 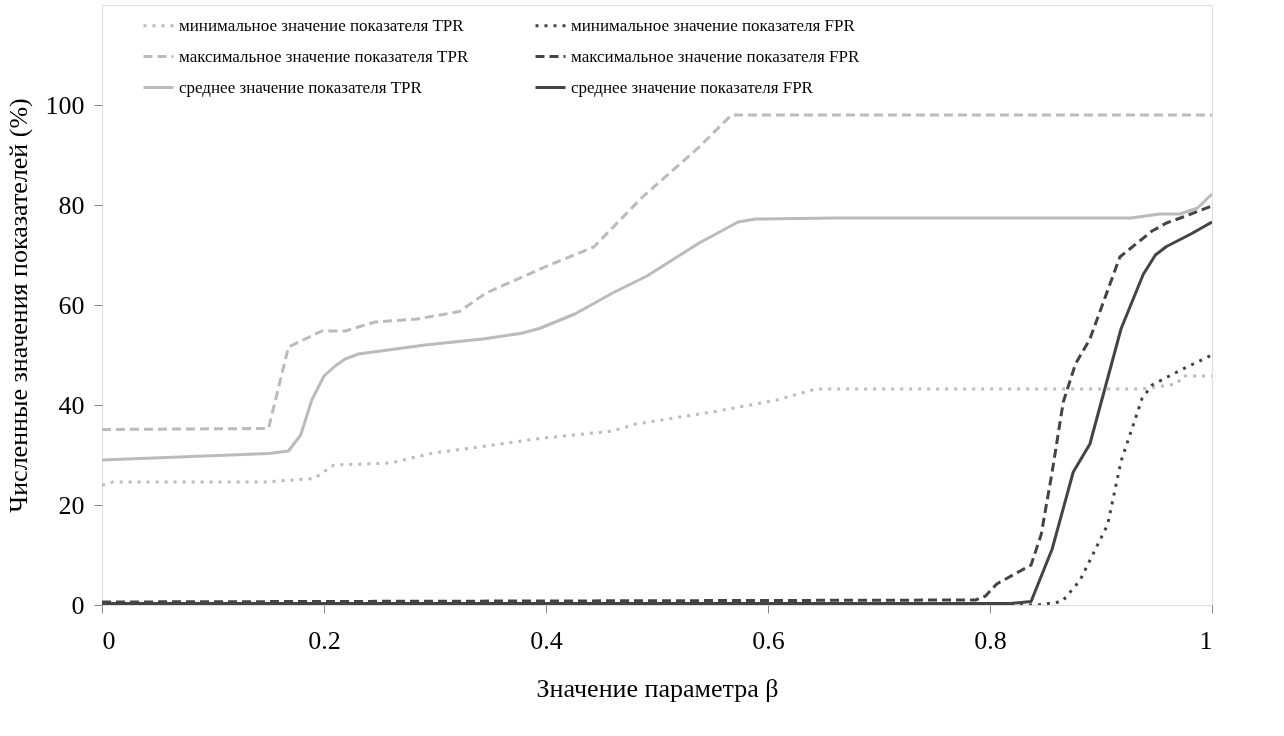 I want to click on y-tick-label: 0, so click(x=78, y=605).